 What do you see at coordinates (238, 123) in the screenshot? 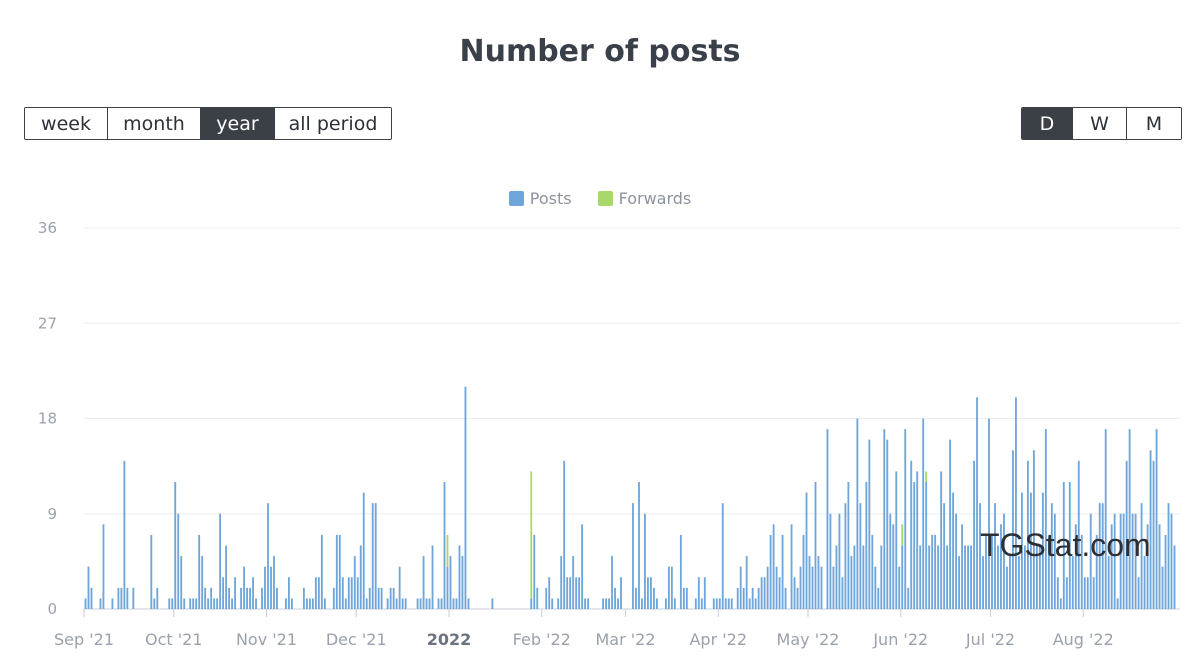
I see `period-year-button: year` at bounding box center [238, 123].